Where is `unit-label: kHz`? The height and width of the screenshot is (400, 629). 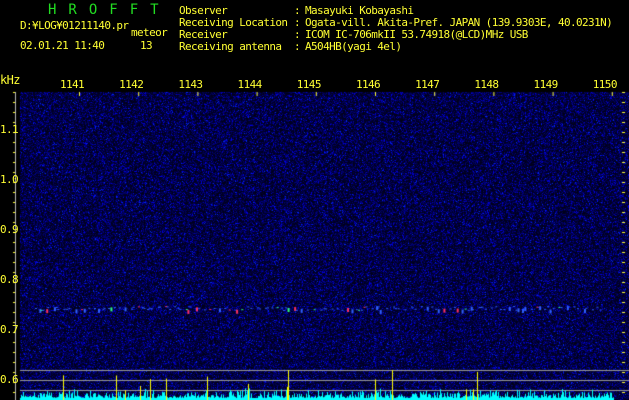
unit-label: kHz is located at coordinates (10, 80).